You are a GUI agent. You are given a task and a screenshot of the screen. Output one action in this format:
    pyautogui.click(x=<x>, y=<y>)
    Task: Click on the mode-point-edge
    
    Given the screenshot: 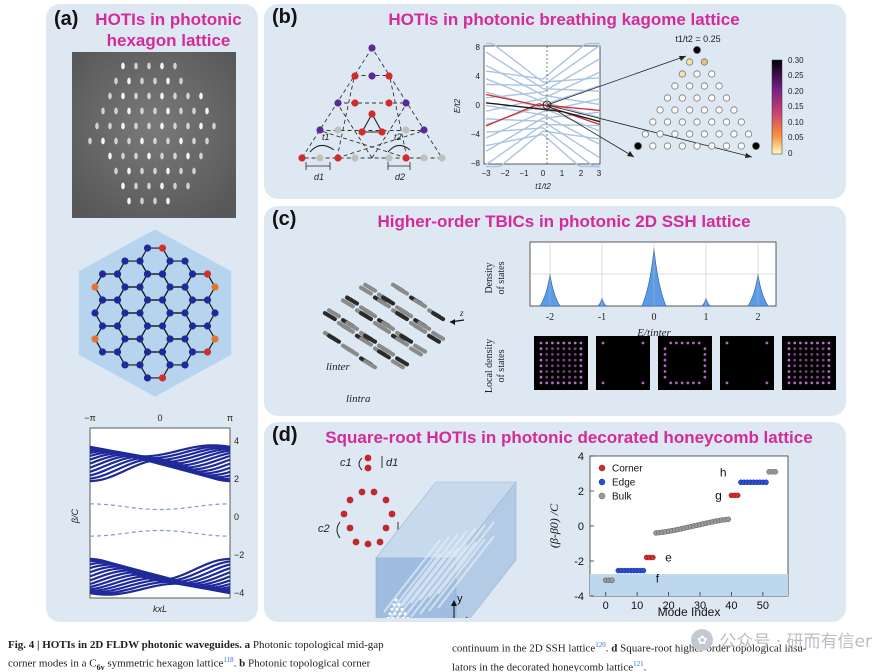 What is the action you would take?
    pyautogui.click(x=643, y=570)
    